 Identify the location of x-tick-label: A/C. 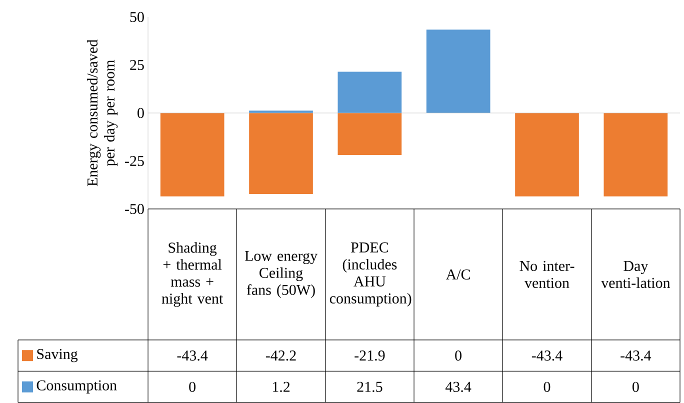
(458, 274).